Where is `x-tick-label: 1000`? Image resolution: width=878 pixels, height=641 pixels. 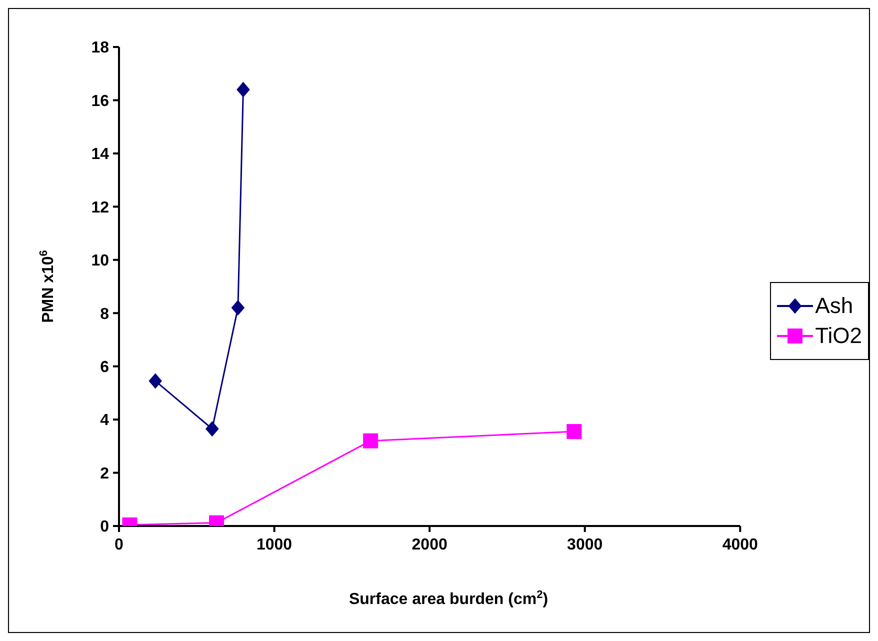
x-tick-label: 1000 is located at coordinates (274, 545).